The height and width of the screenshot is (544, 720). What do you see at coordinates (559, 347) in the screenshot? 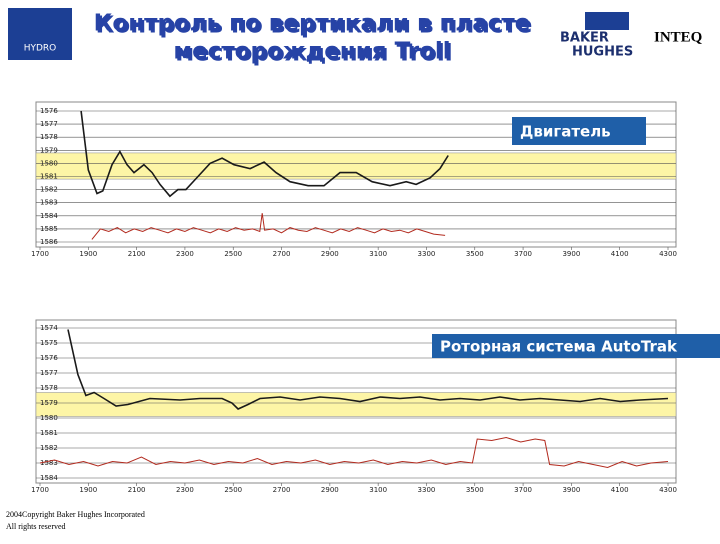
I see `annotation: Роторная система AutoTrak` at bounding box center [559, 347].